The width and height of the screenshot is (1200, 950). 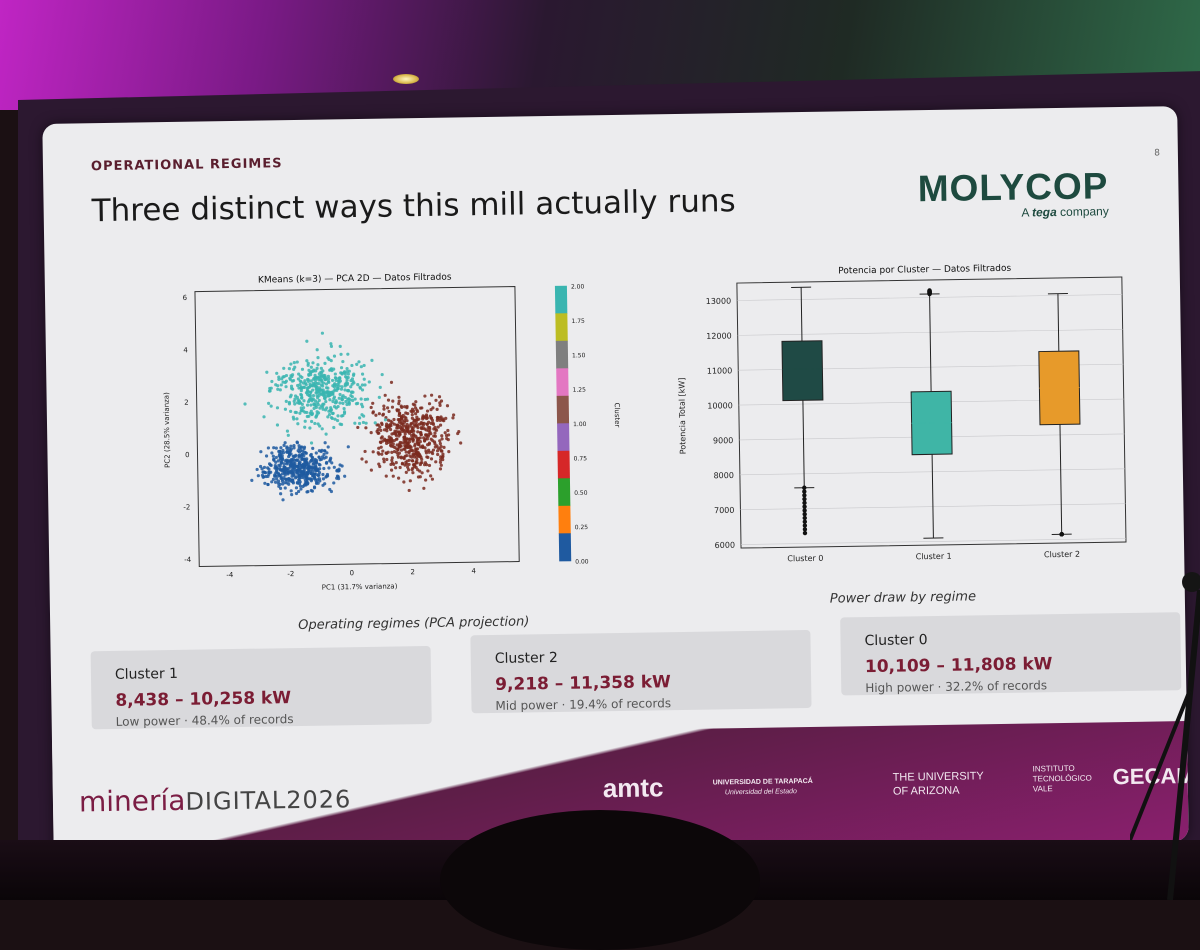 I want to click on molycop-logo: MOLYCOP A tega company, so click(x=1012, y=193).